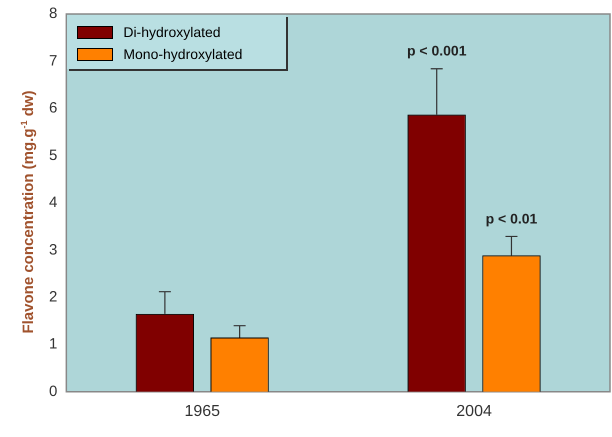 The height and width of the screenshot is (437, 612). Describe the element at coordinates (53, 61) in the screenshot. I see `y-tick-label: 7` at that location.